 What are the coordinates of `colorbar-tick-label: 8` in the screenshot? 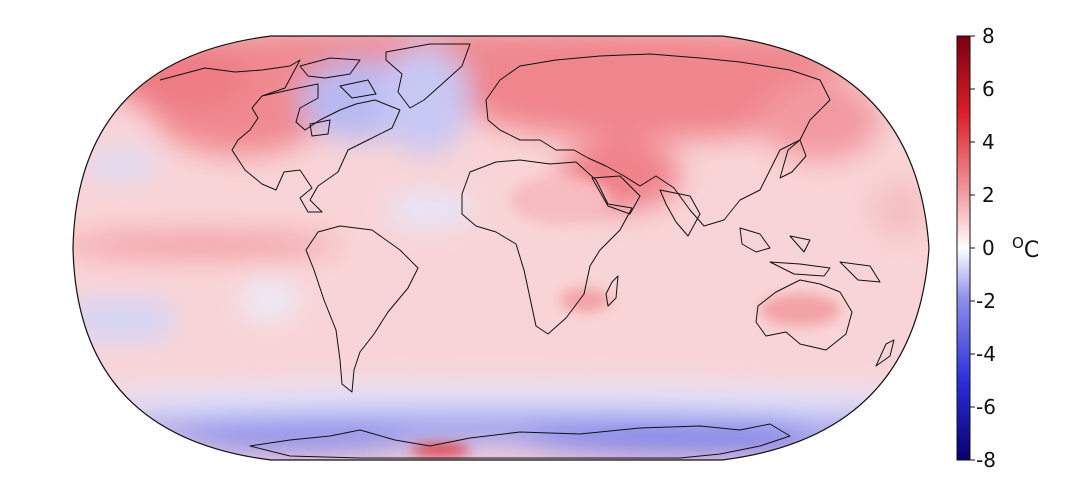 It's located at (988, 36).